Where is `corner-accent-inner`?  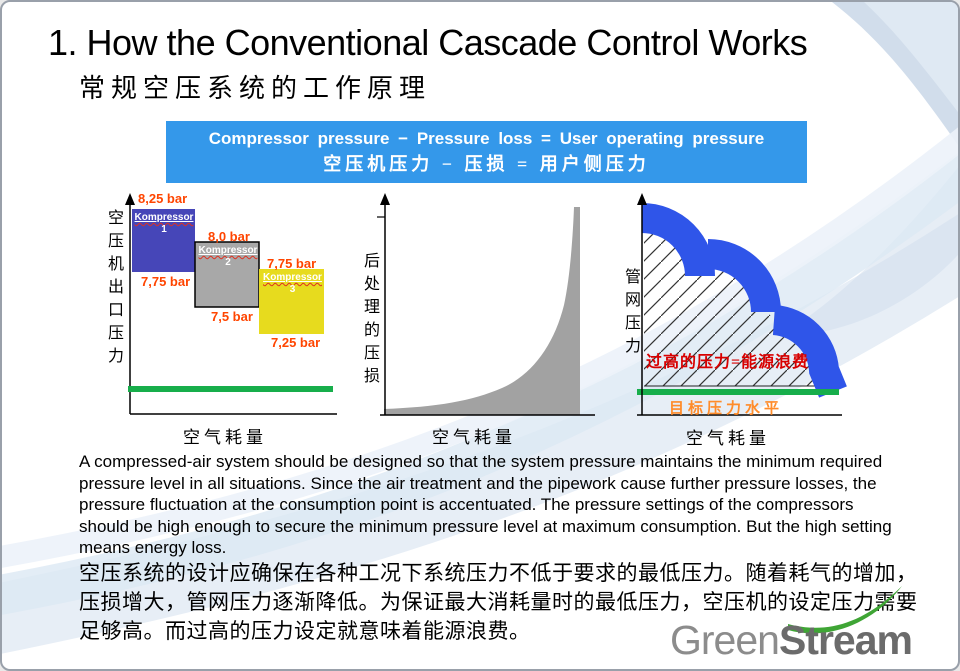
corner-accent-inner is located at coordinates (911, 57).